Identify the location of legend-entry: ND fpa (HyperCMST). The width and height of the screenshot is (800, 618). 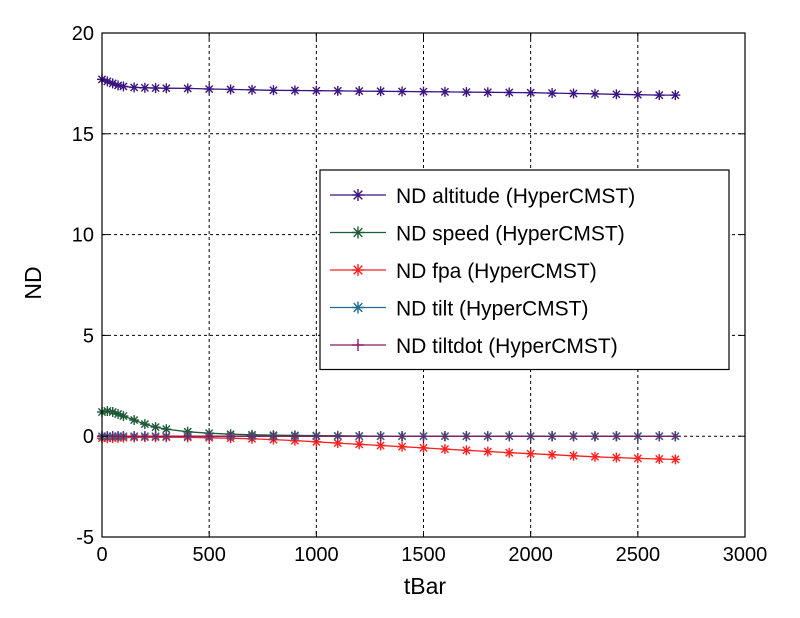
(463, 271).